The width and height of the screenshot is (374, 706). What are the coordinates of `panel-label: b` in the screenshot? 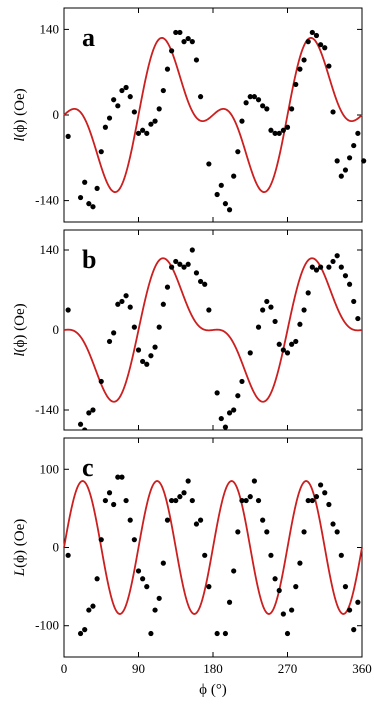 It's located at (89, 259).